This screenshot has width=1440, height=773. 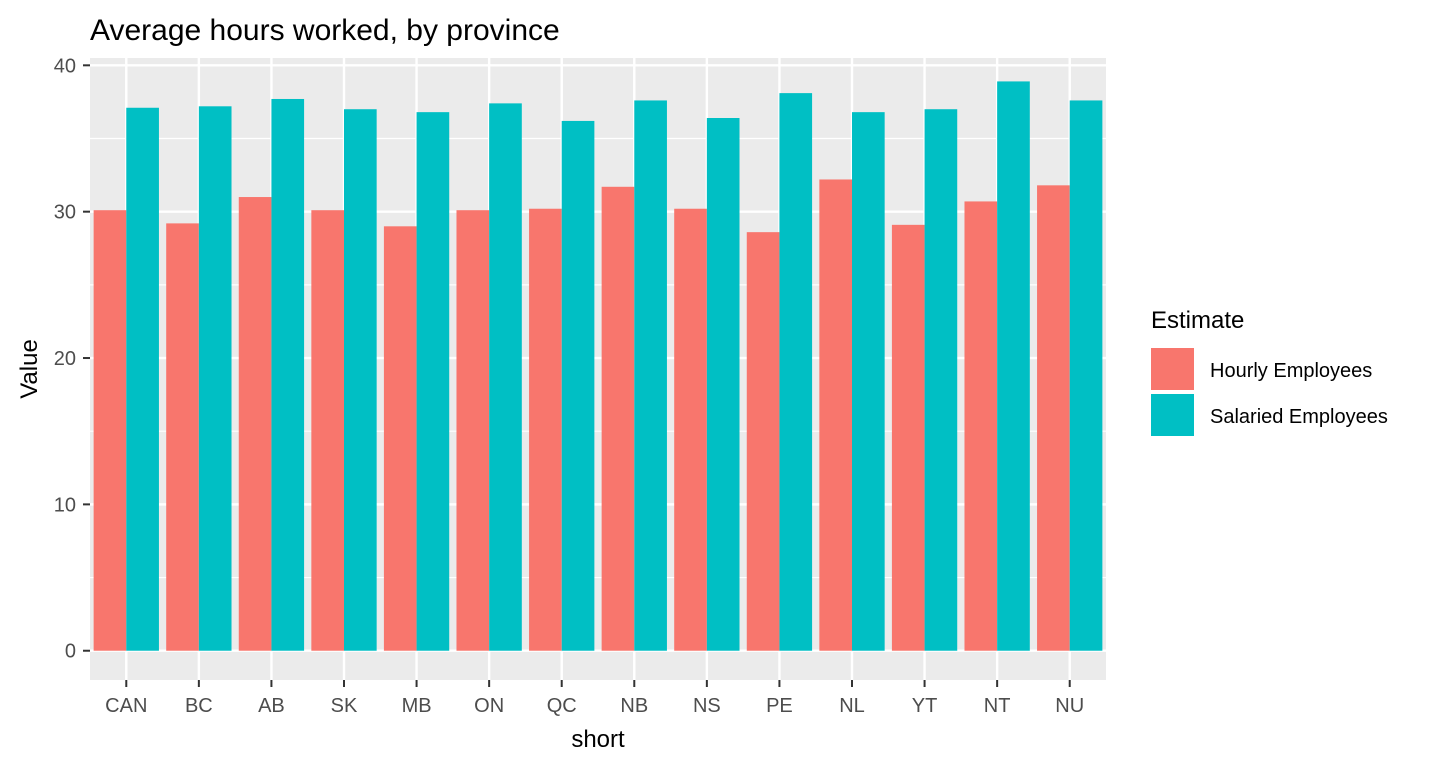 What do you see at coordinates (997, 706) in the screenshot?
I see `x-tick-label: NT` at bounding box center [997, 706].